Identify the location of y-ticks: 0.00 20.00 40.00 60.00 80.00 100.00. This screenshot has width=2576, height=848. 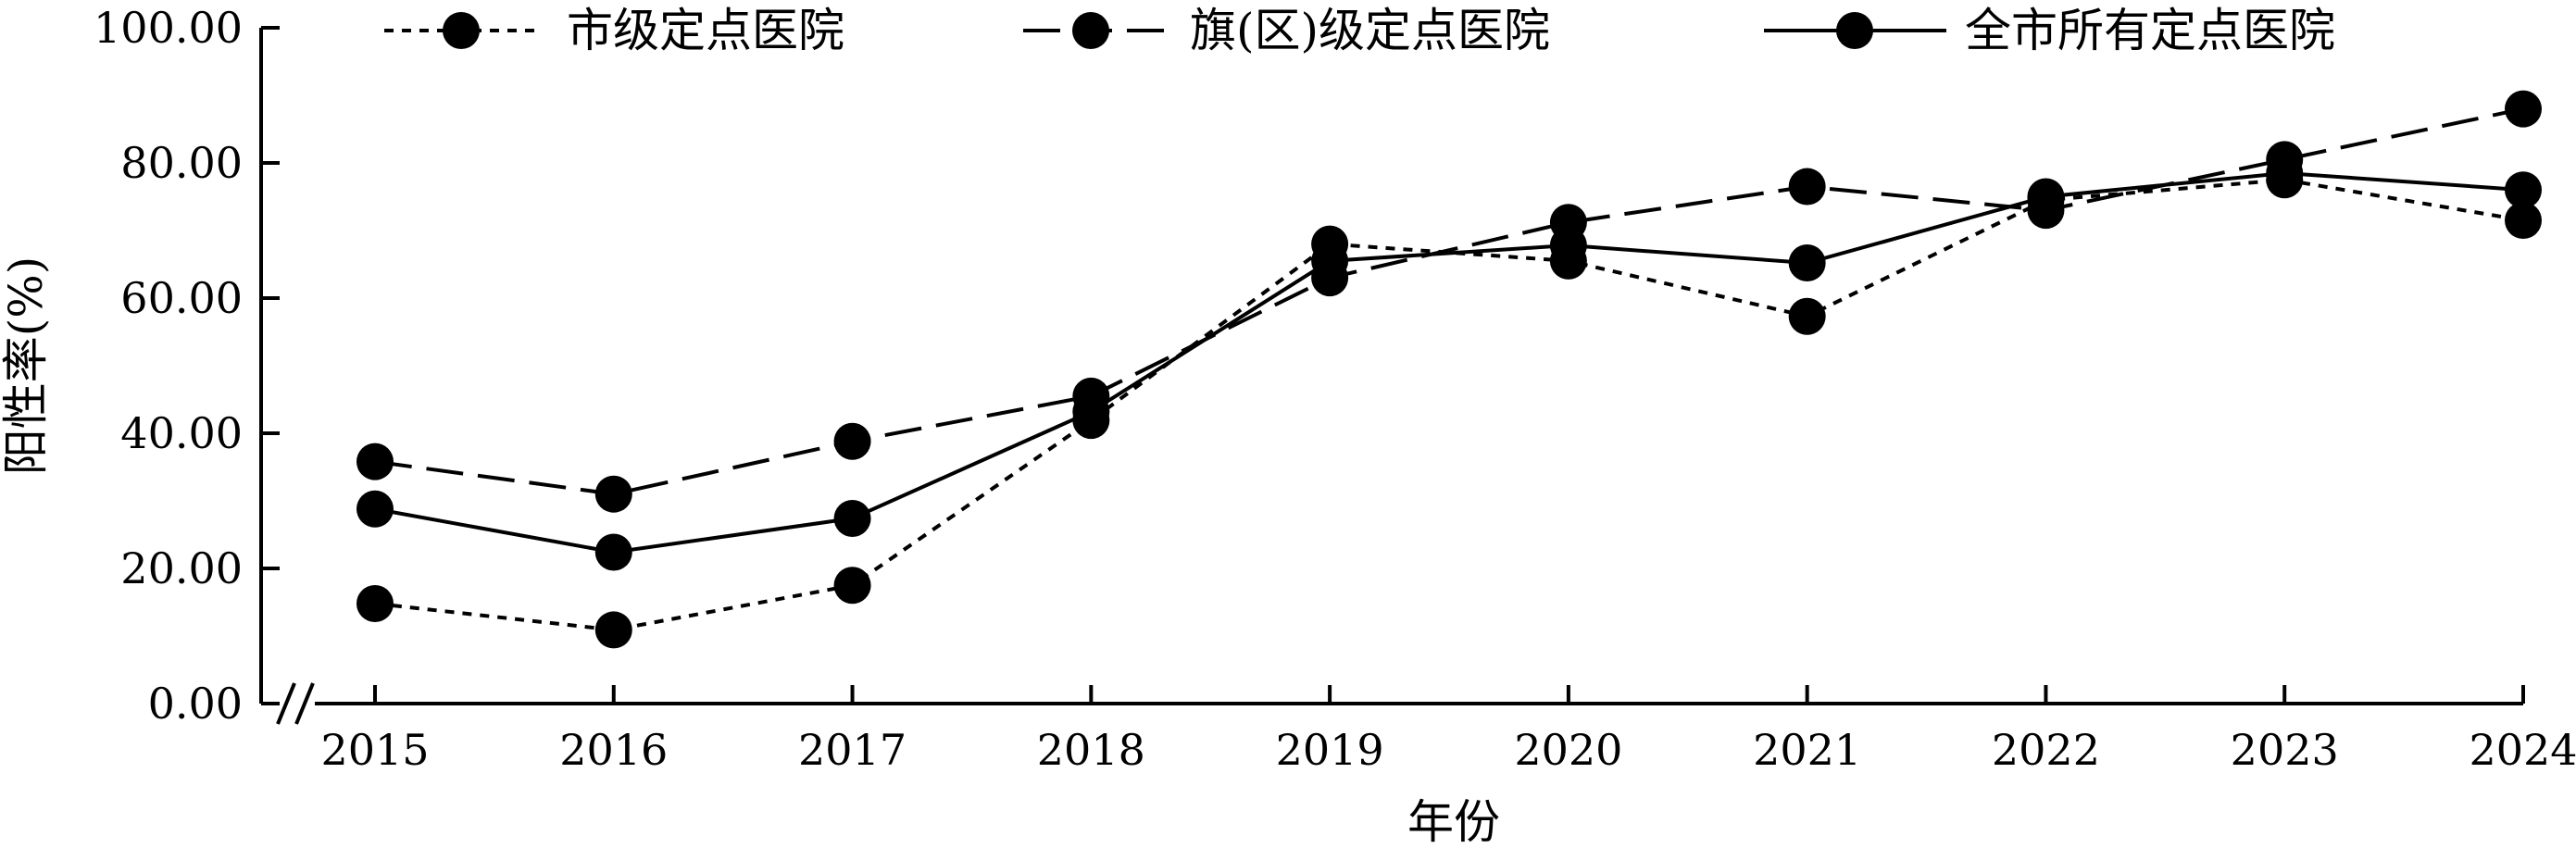
(187, 366).